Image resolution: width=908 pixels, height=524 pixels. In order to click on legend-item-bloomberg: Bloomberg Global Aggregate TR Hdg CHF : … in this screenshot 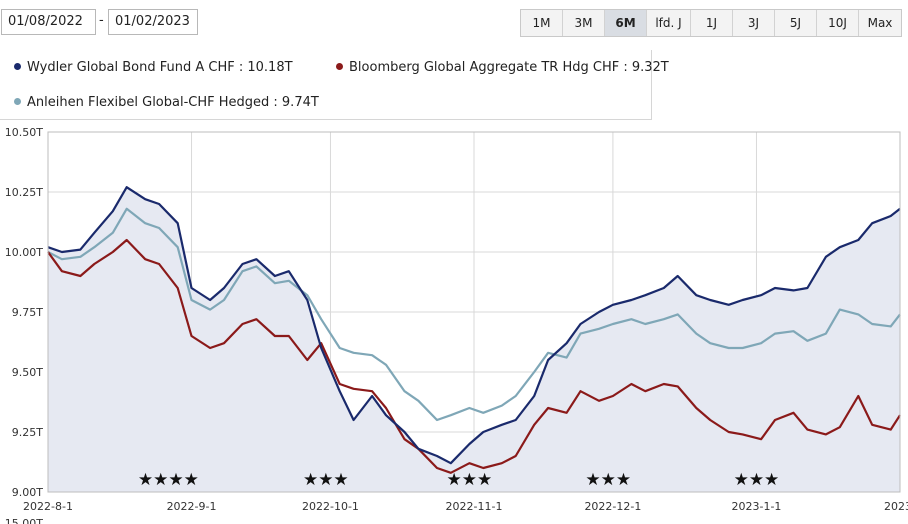, I will do `click(502, 67)`.